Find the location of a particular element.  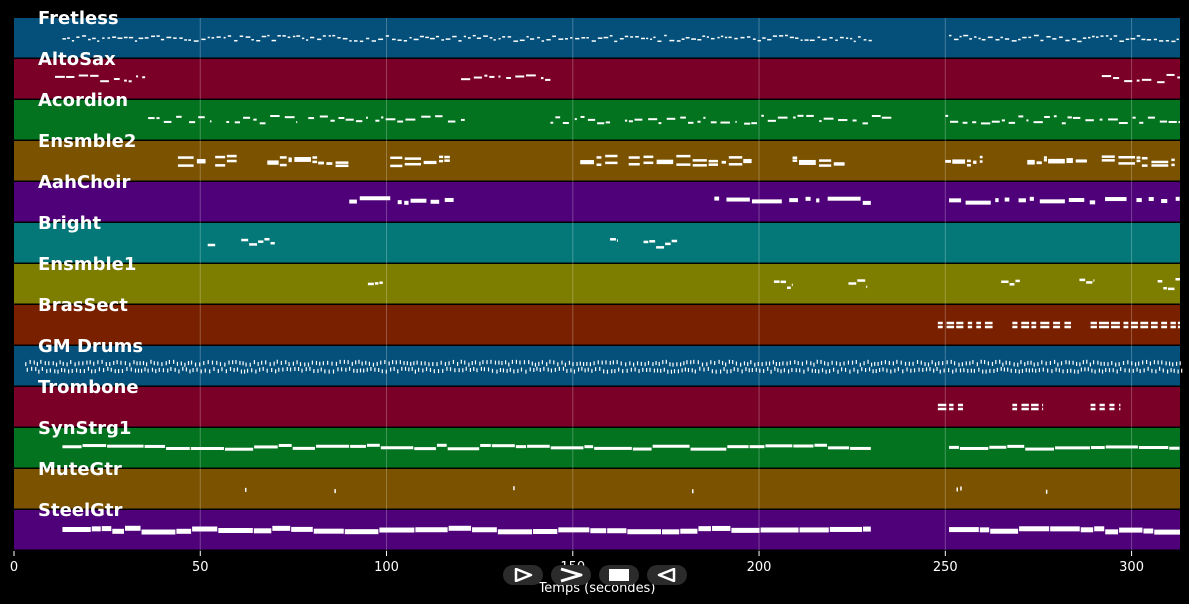

track-label: Trombone is located at coordinates (88, 387).